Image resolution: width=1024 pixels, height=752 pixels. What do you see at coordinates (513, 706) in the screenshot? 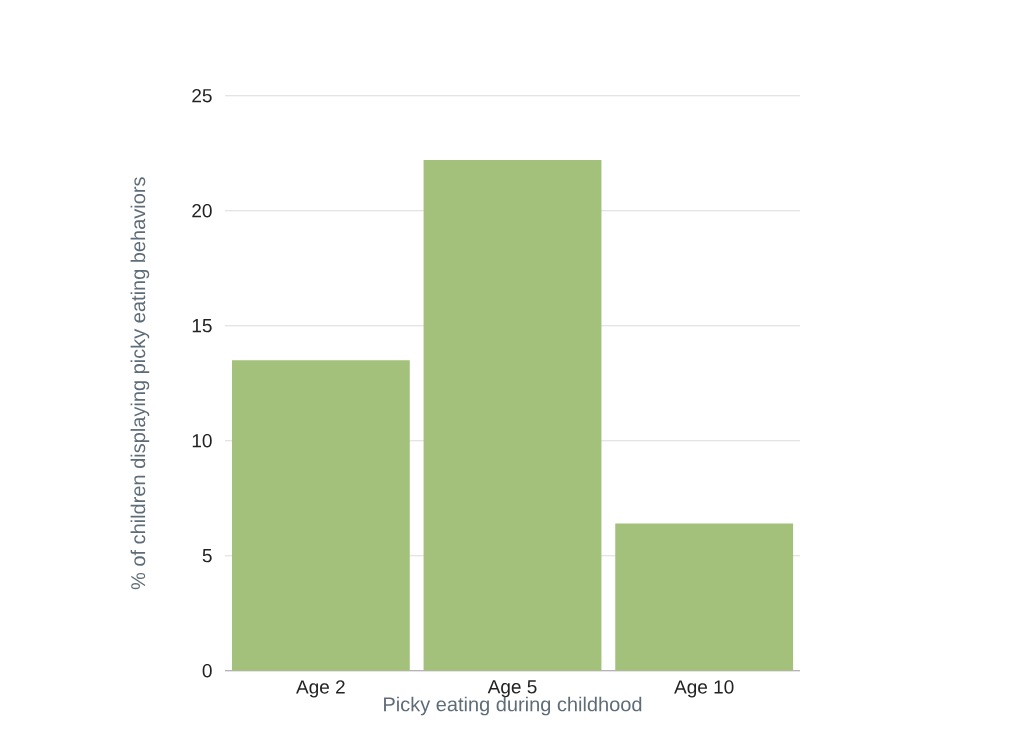
I see `x-axis-title: Picky eating during childhood` at bounding box center [513, 706].